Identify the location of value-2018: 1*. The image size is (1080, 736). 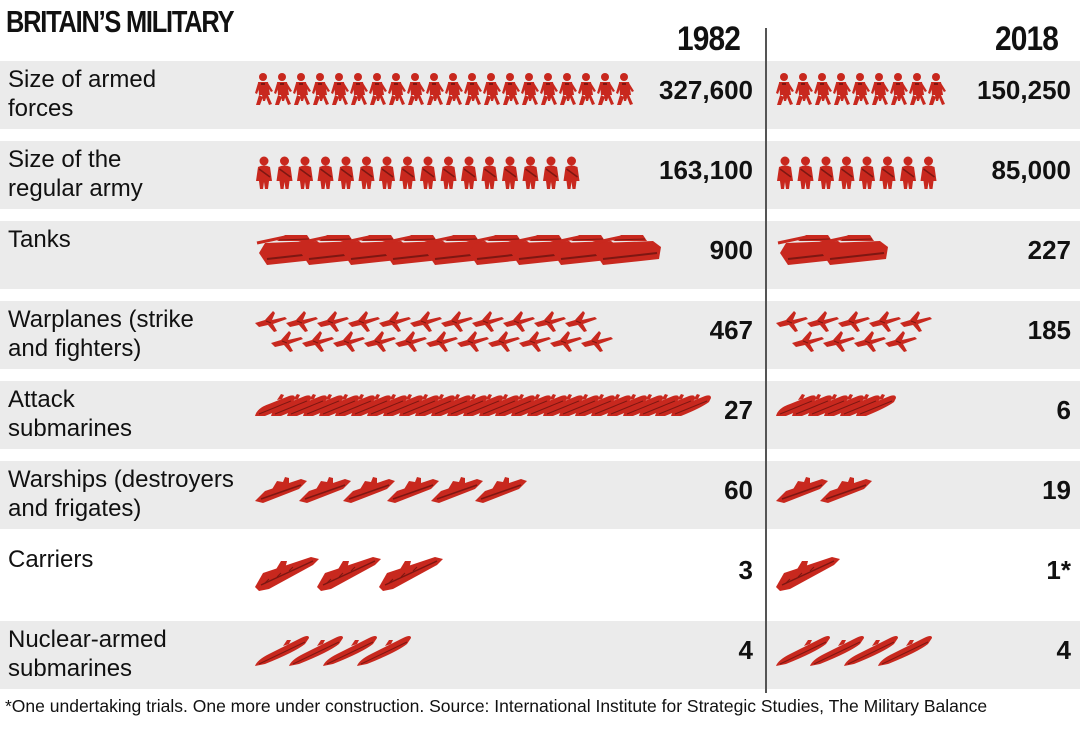
(1058, 570).